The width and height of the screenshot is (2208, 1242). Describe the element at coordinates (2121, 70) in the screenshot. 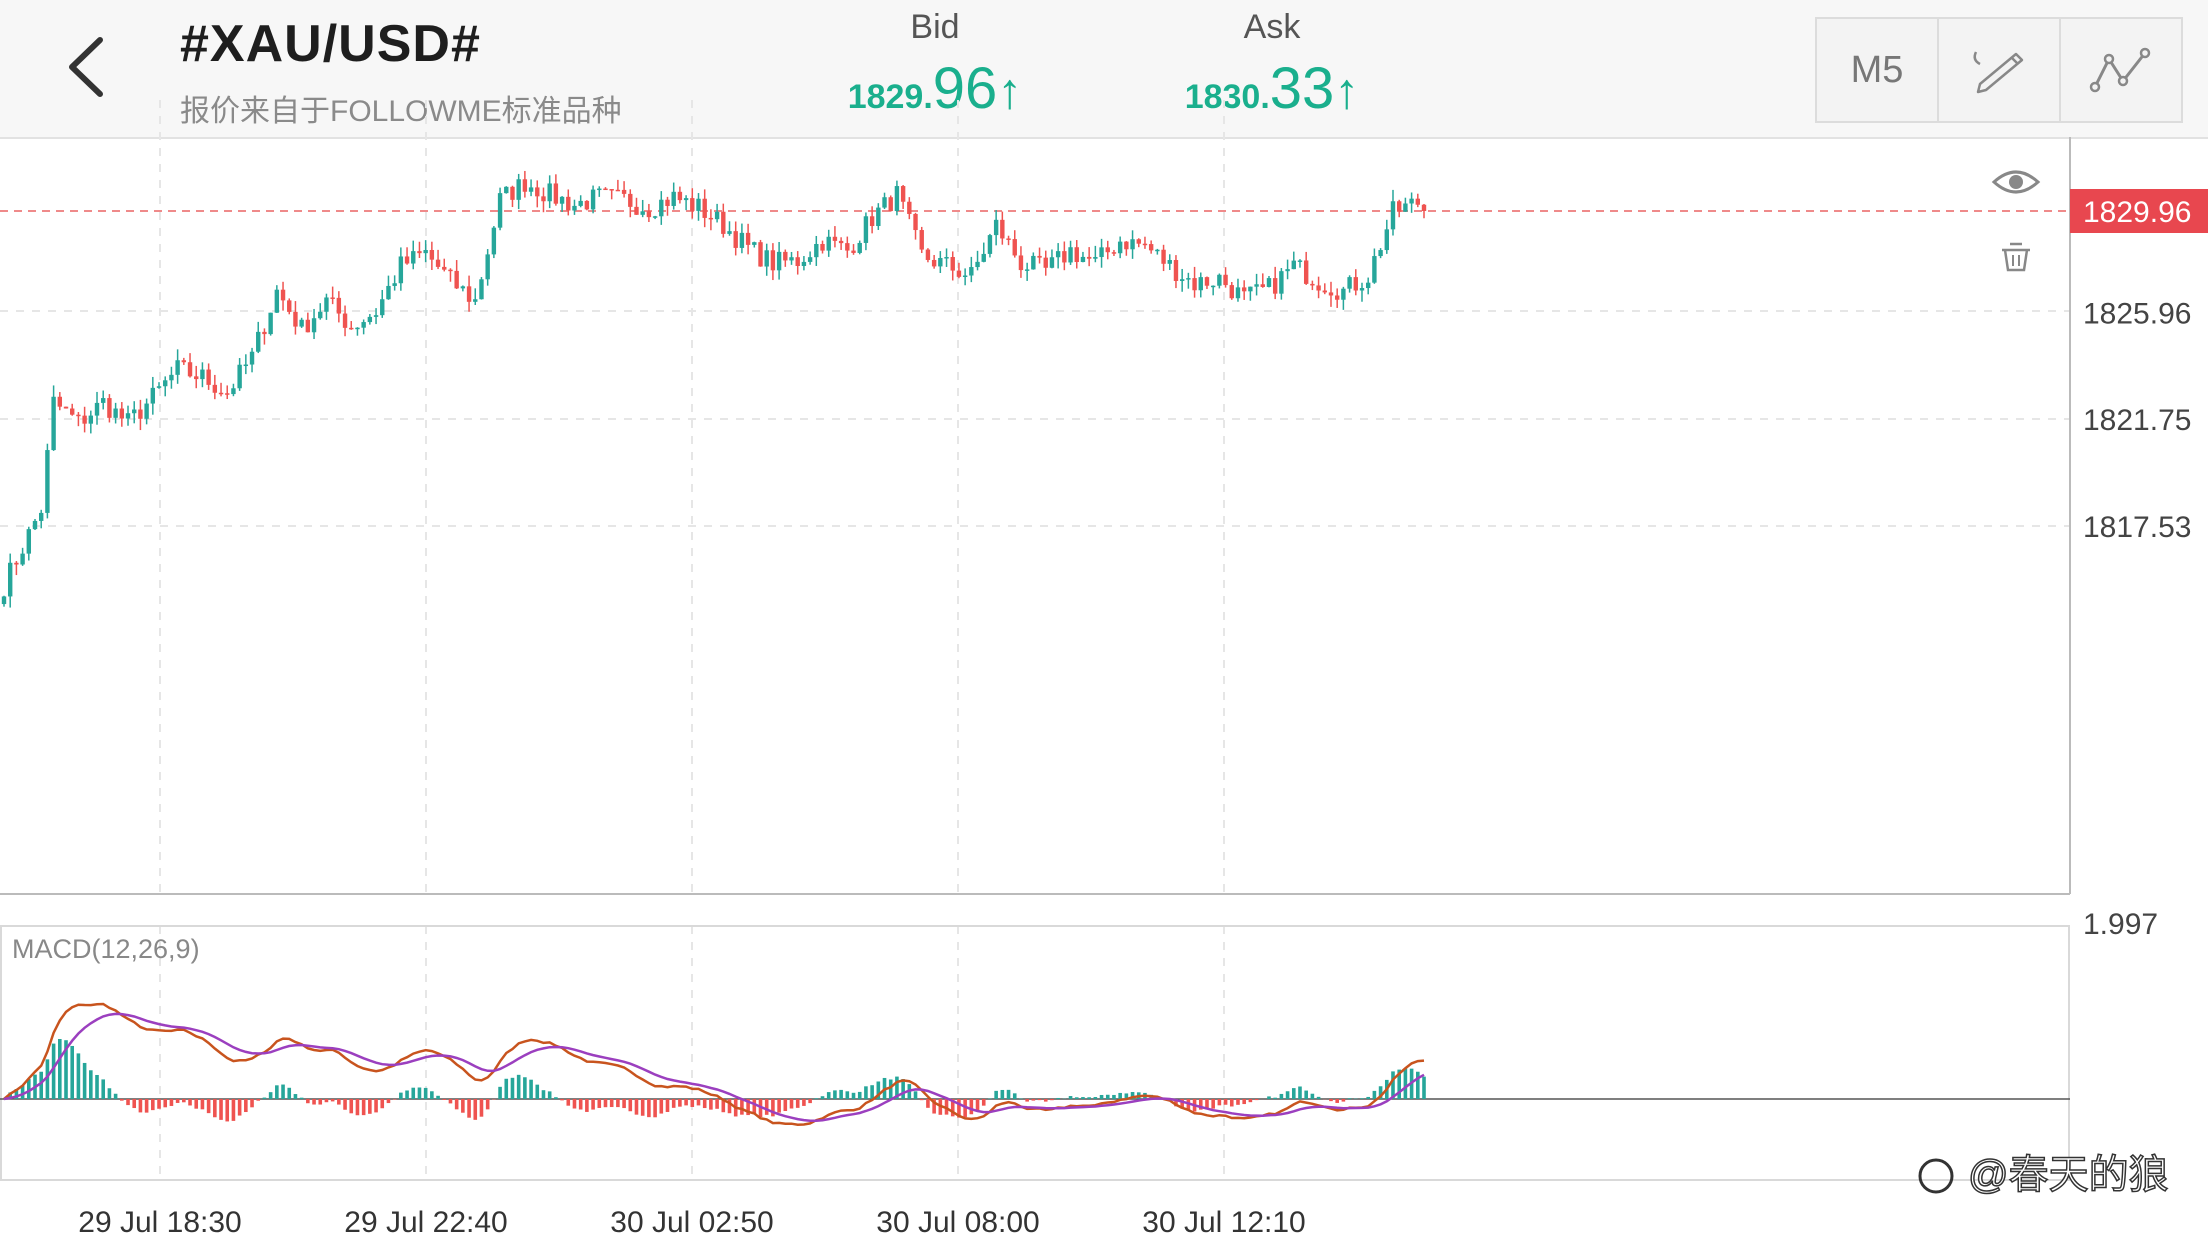

I see `indicator-button` at that location.